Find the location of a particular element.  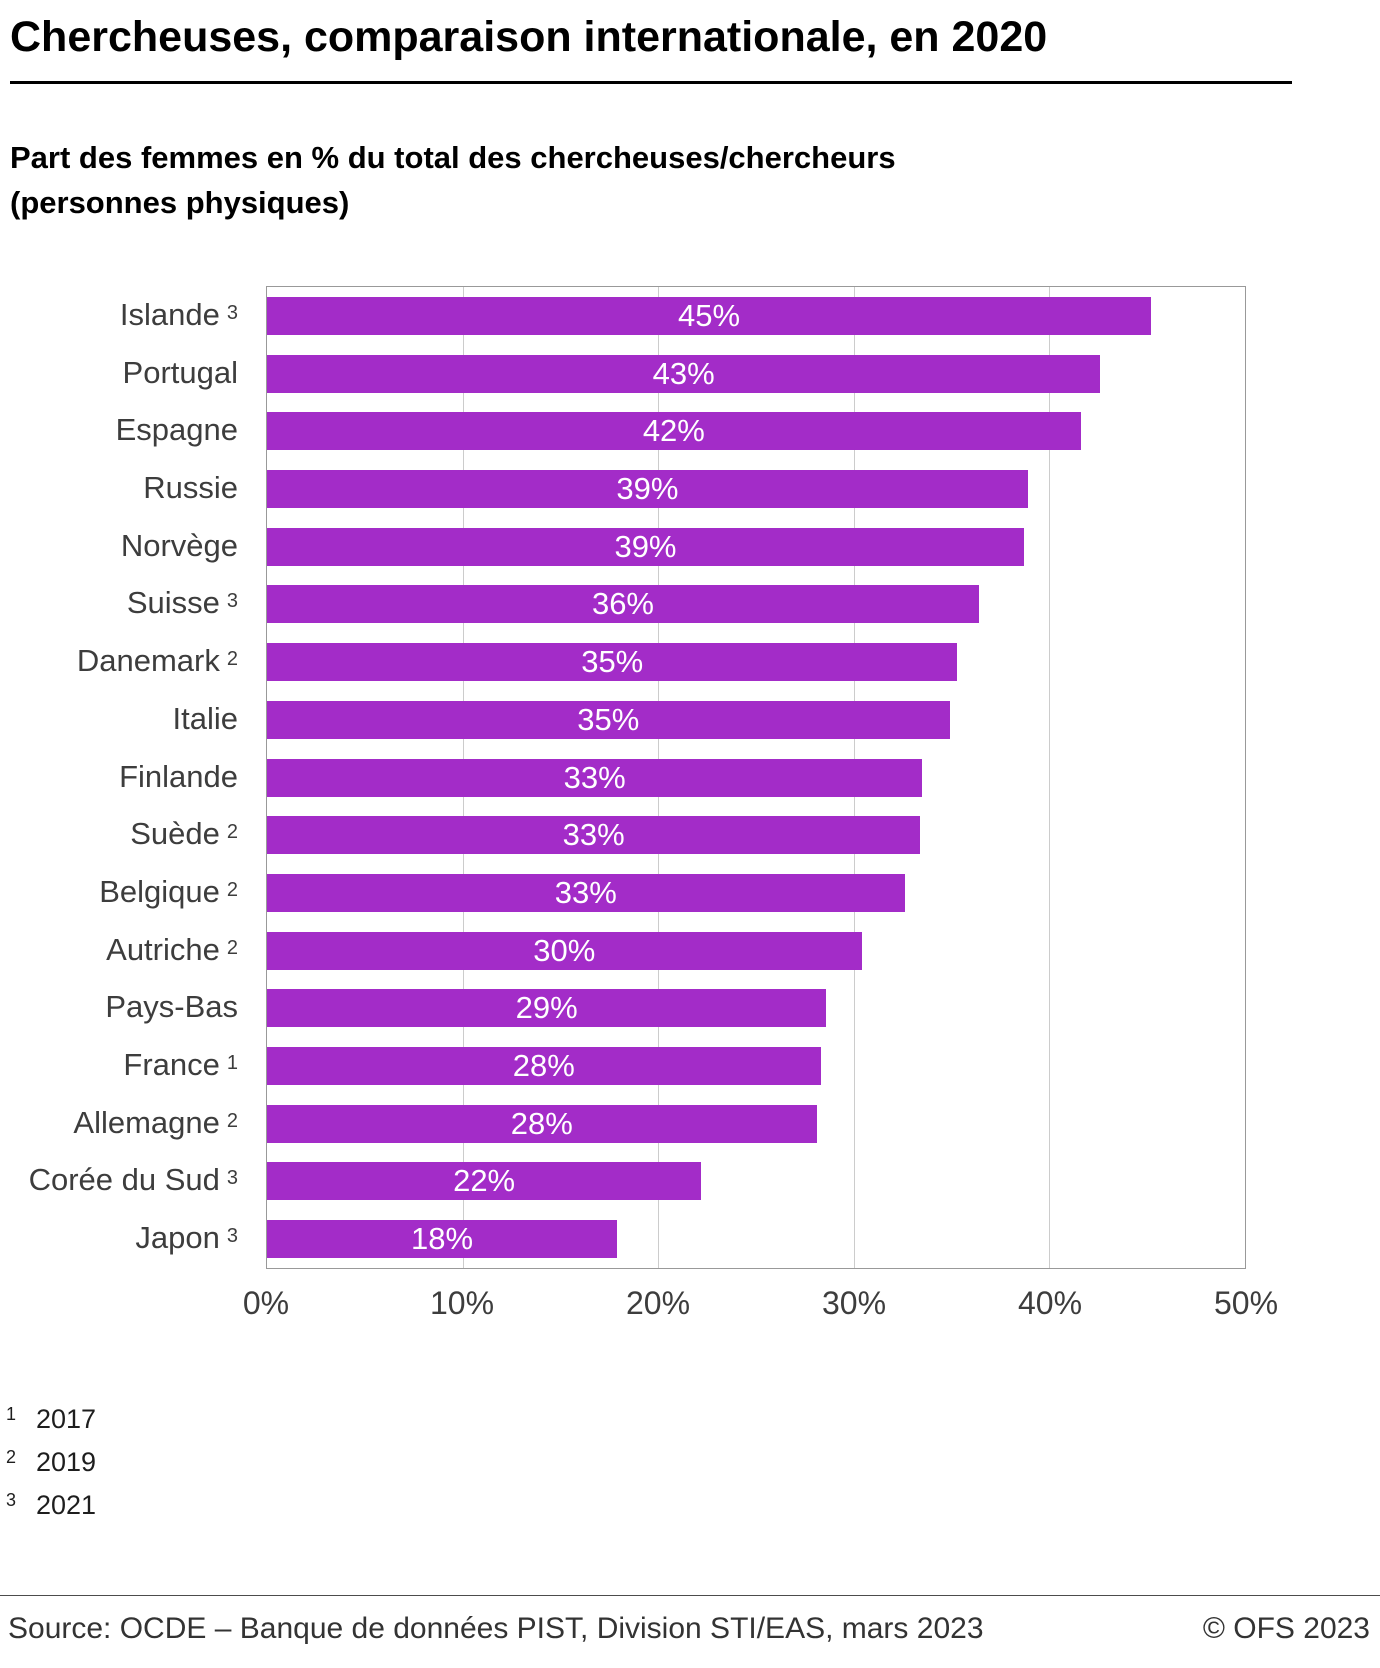

category-label-text: Belgique is located at coordinates (159, 891).